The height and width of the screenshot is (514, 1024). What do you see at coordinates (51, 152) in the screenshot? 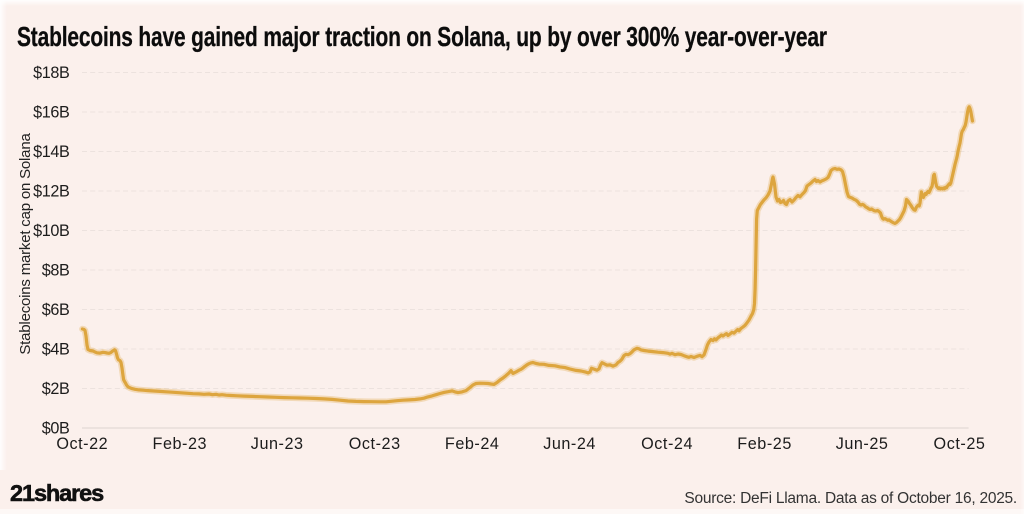
I see `svg-text: $14B` at bounding box center [51, 152].